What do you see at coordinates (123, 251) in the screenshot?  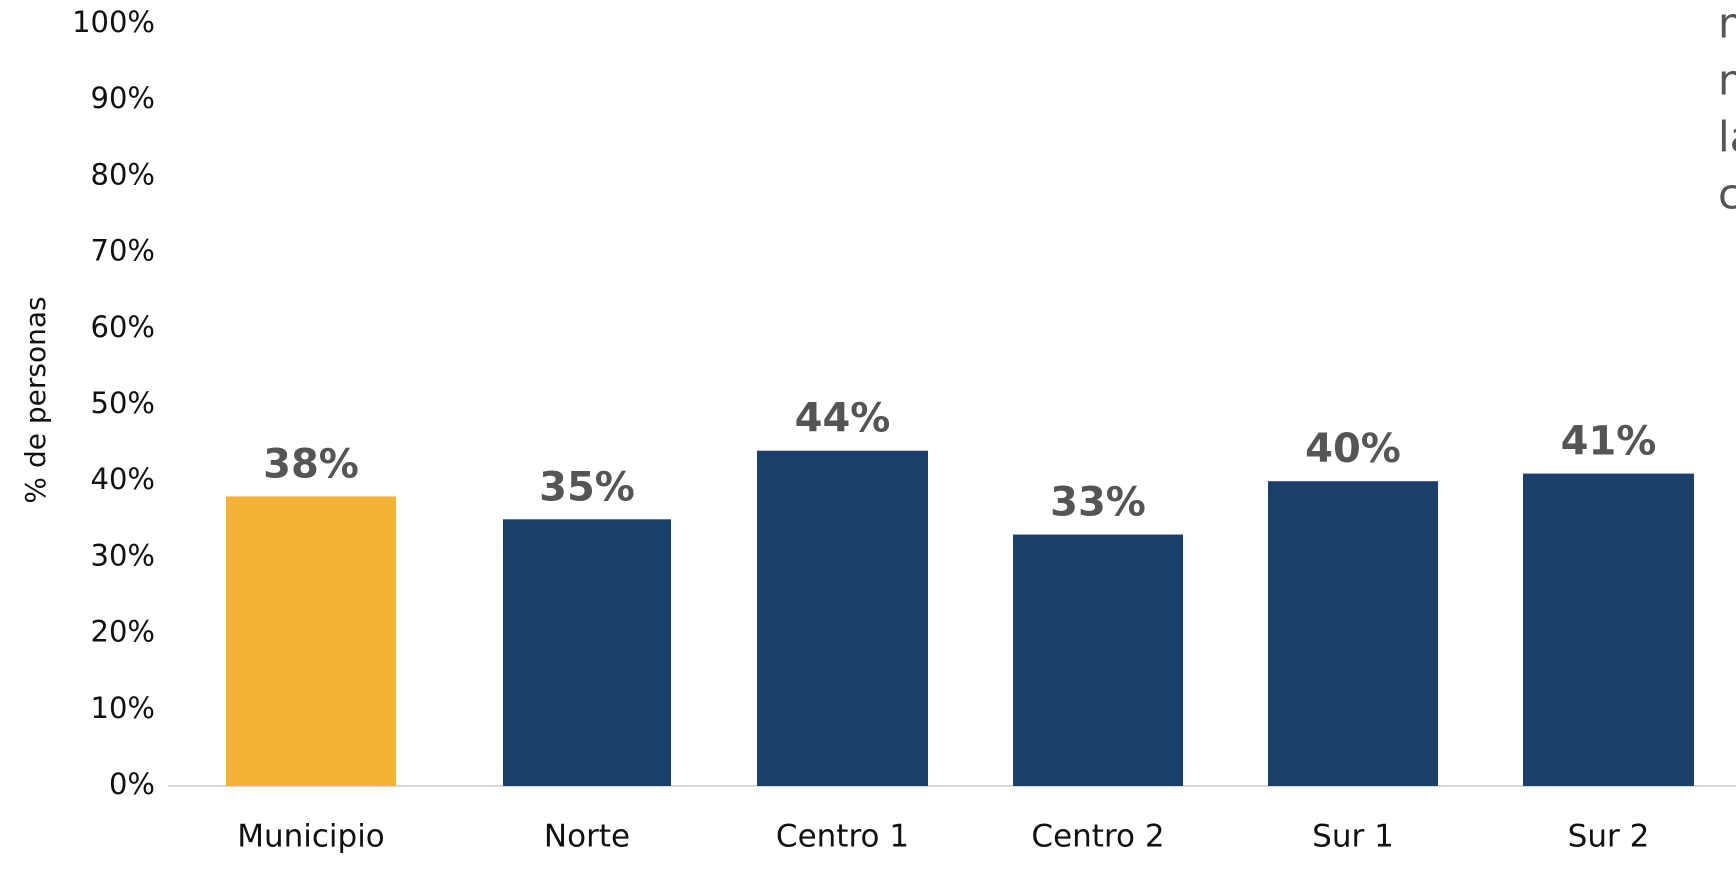 I see `y-tick-label: 70%` at bounding box center [123, 251].